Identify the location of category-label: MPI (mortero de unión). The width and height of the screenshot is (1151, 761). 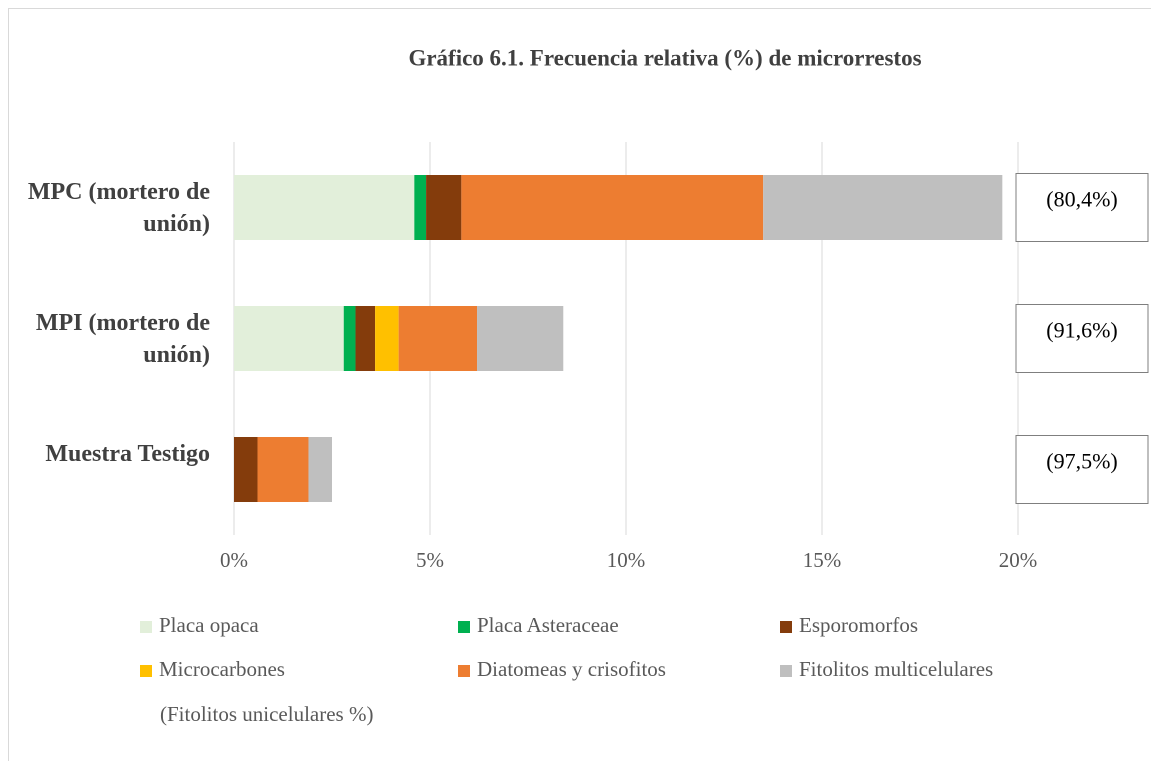
(122, 338).